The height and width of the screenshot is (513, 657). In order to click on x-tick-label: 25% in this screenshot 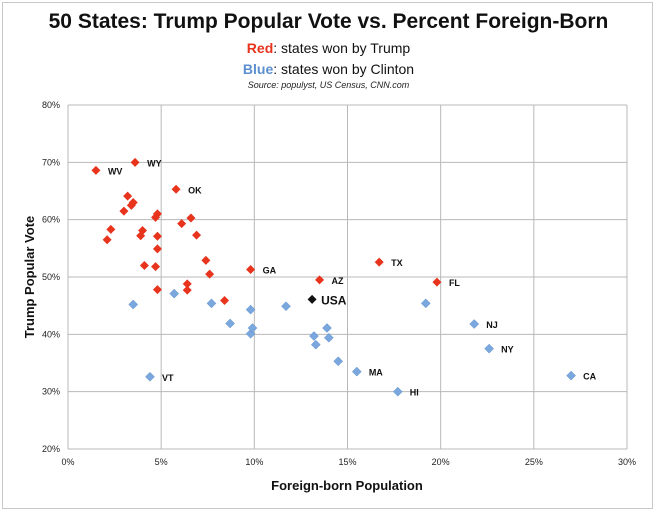, I will do `click(534, 462)`.